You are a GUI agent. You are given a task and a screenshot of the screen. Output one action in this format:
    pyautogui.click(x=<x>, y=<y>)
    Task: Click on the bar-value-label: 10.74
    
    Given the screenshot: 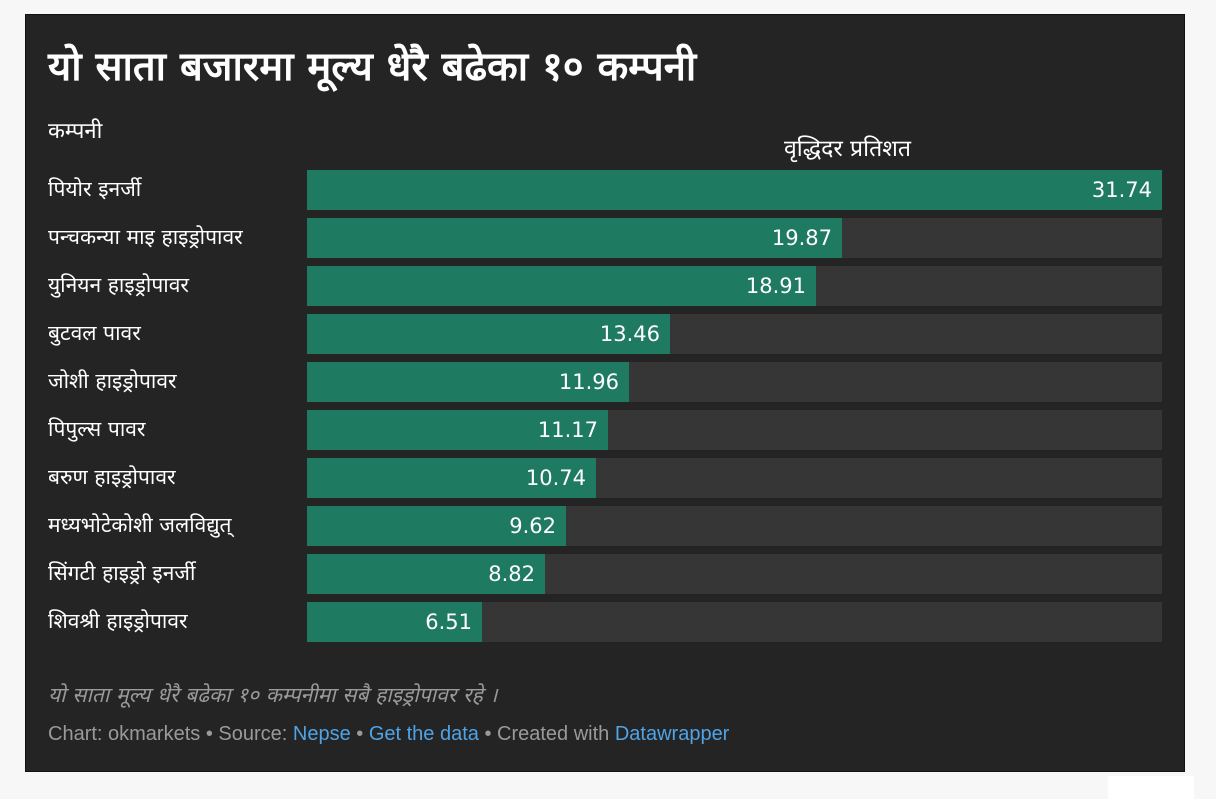 What is the action you would take?
    pyautogui.click(x=555, y=478)
    